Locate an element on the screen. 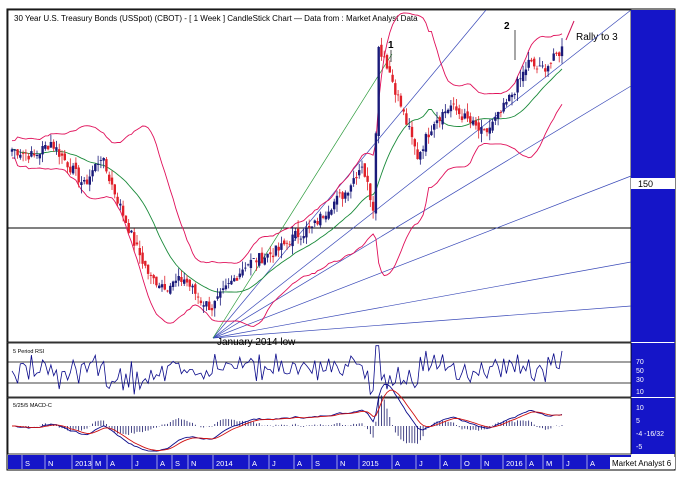  rally-label: Rally to 3 is located at coordinates (597, 37).